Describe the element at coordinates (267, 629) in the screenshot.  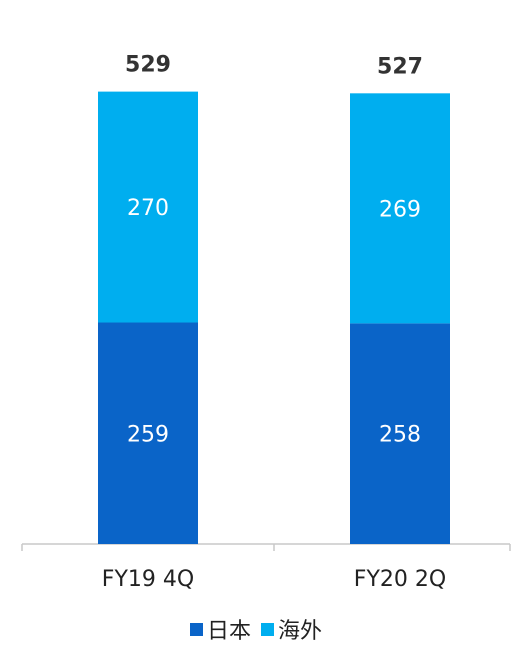
I see `legend-swatch-overseas` at that location.